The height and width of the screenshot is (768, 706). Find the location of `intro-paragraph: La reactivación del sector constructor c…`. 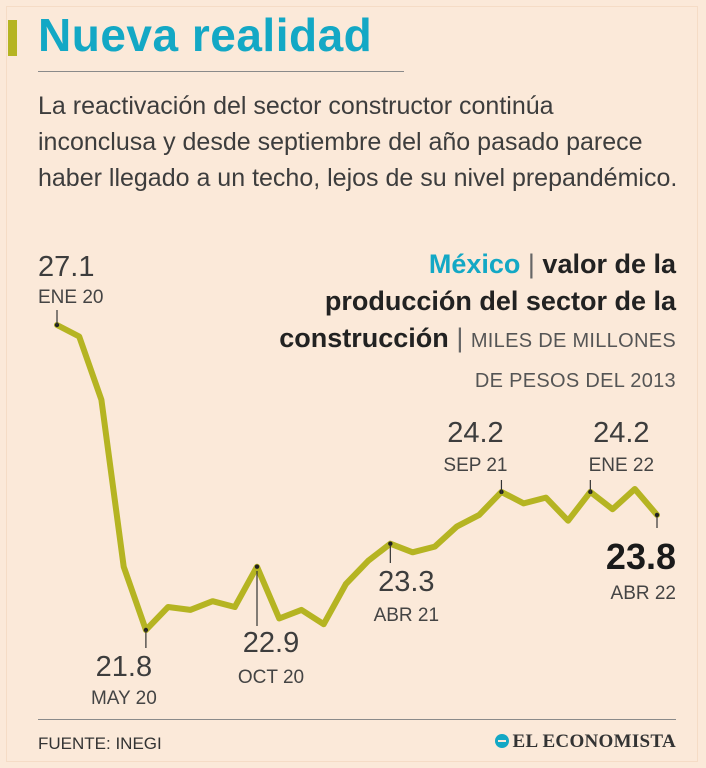

intro-paragraph: La reactivación del sector constructor c… is located at coordinates (358, 142).